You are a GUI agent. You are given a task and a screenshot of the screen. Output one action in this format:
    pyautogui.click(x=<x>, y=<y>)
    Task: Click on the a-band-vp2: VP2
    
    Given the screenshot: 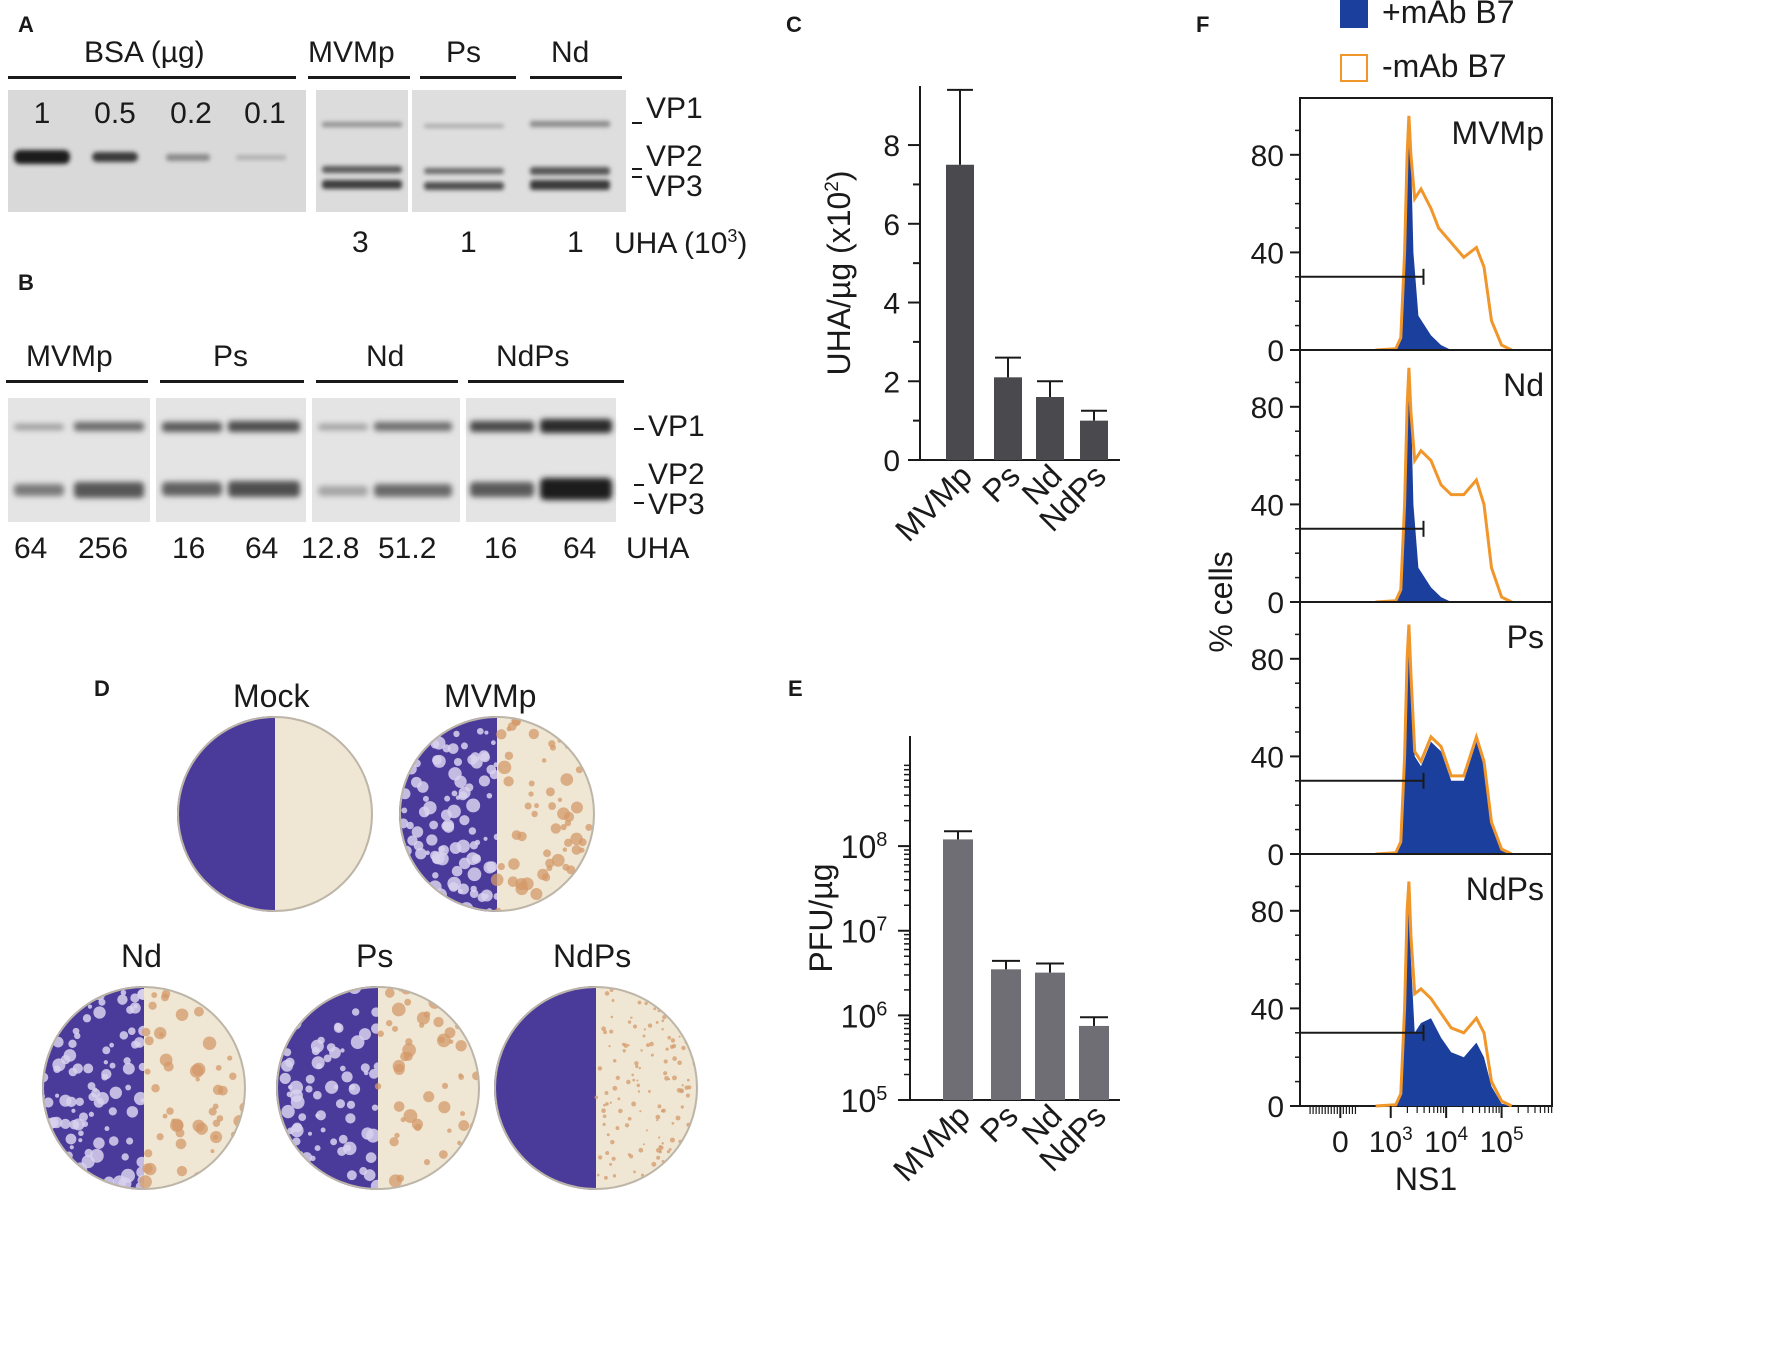 What is the action you would take?
    pyautogui.click(x=674, y=156)
    